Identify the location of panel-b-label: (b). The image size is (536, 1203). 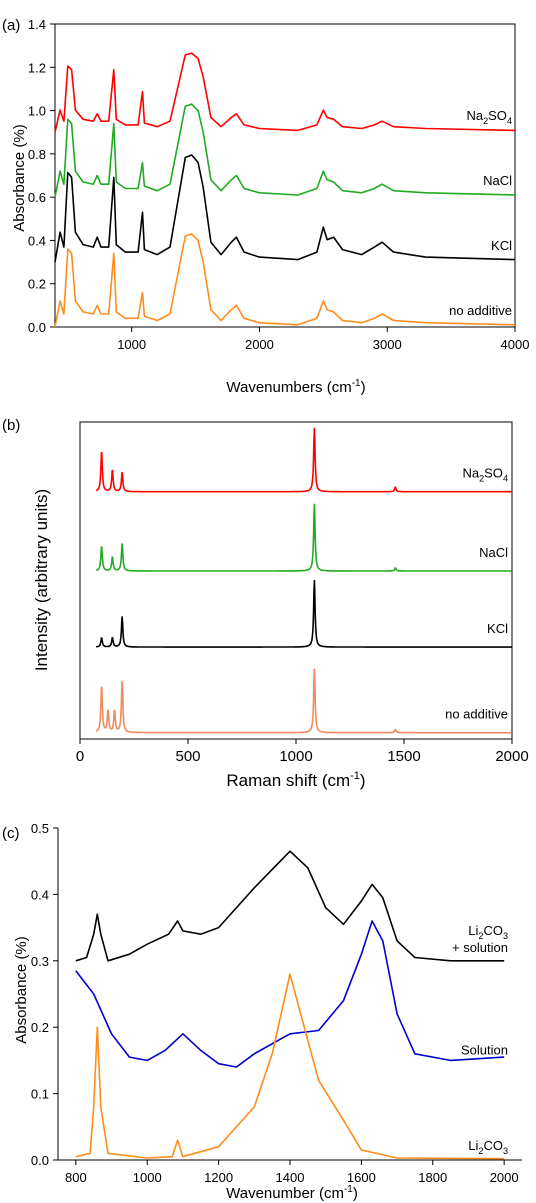
(11, 425).